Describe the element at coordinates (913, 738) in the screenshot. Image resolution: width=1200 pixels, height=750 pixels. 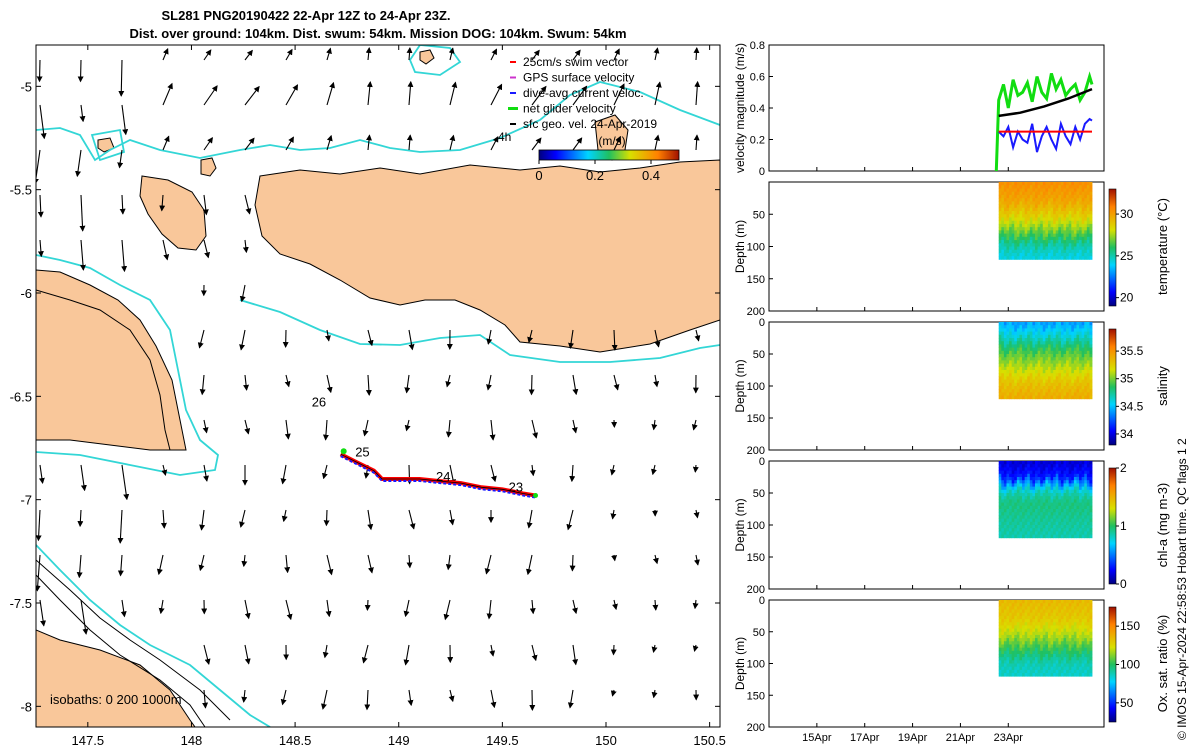
I see `time-tick-label-2: 19Apr` at that location.